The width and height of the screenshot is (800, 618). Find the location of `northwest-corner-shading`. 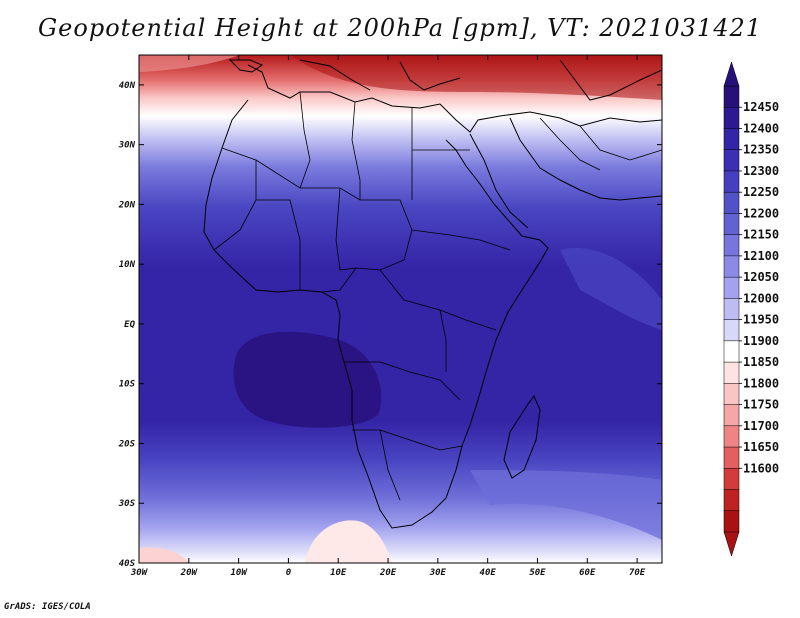

northwest-corner-shading is located at coordinates (189, 63).